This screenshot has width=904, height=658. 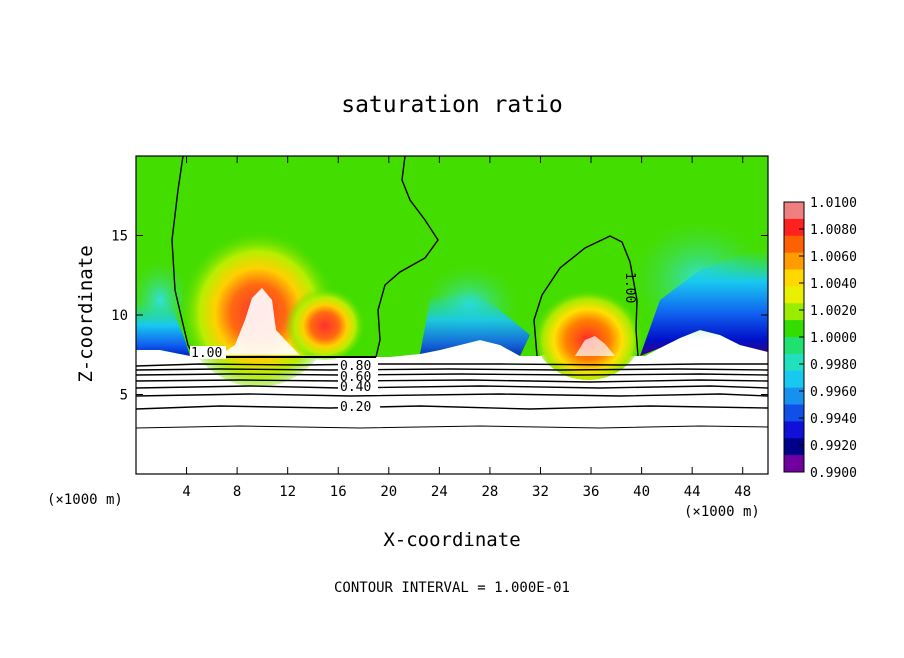 I want to click on x-tick-label: 4, so click(x=186, y=492).